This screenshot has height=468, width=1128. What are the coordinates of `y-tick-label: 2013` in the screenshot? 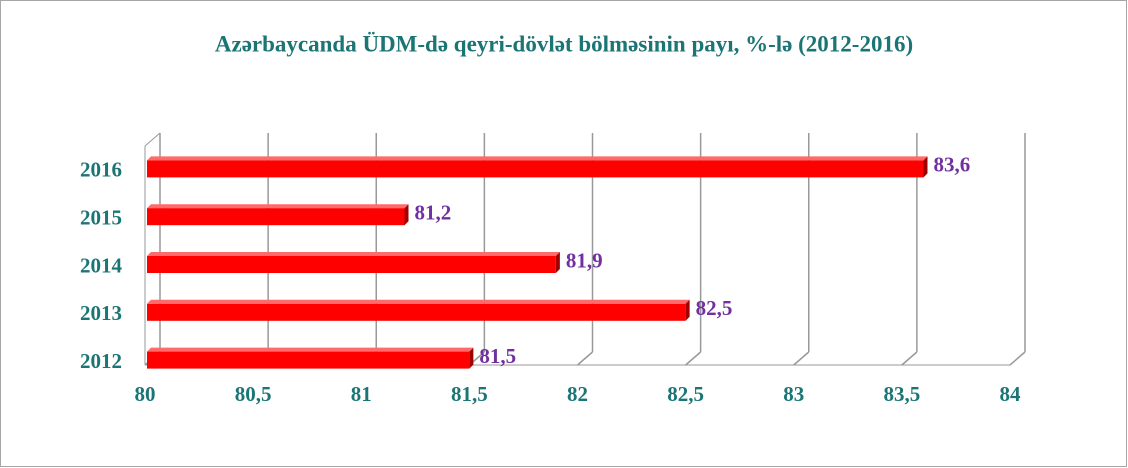 It's located at (101, 313).